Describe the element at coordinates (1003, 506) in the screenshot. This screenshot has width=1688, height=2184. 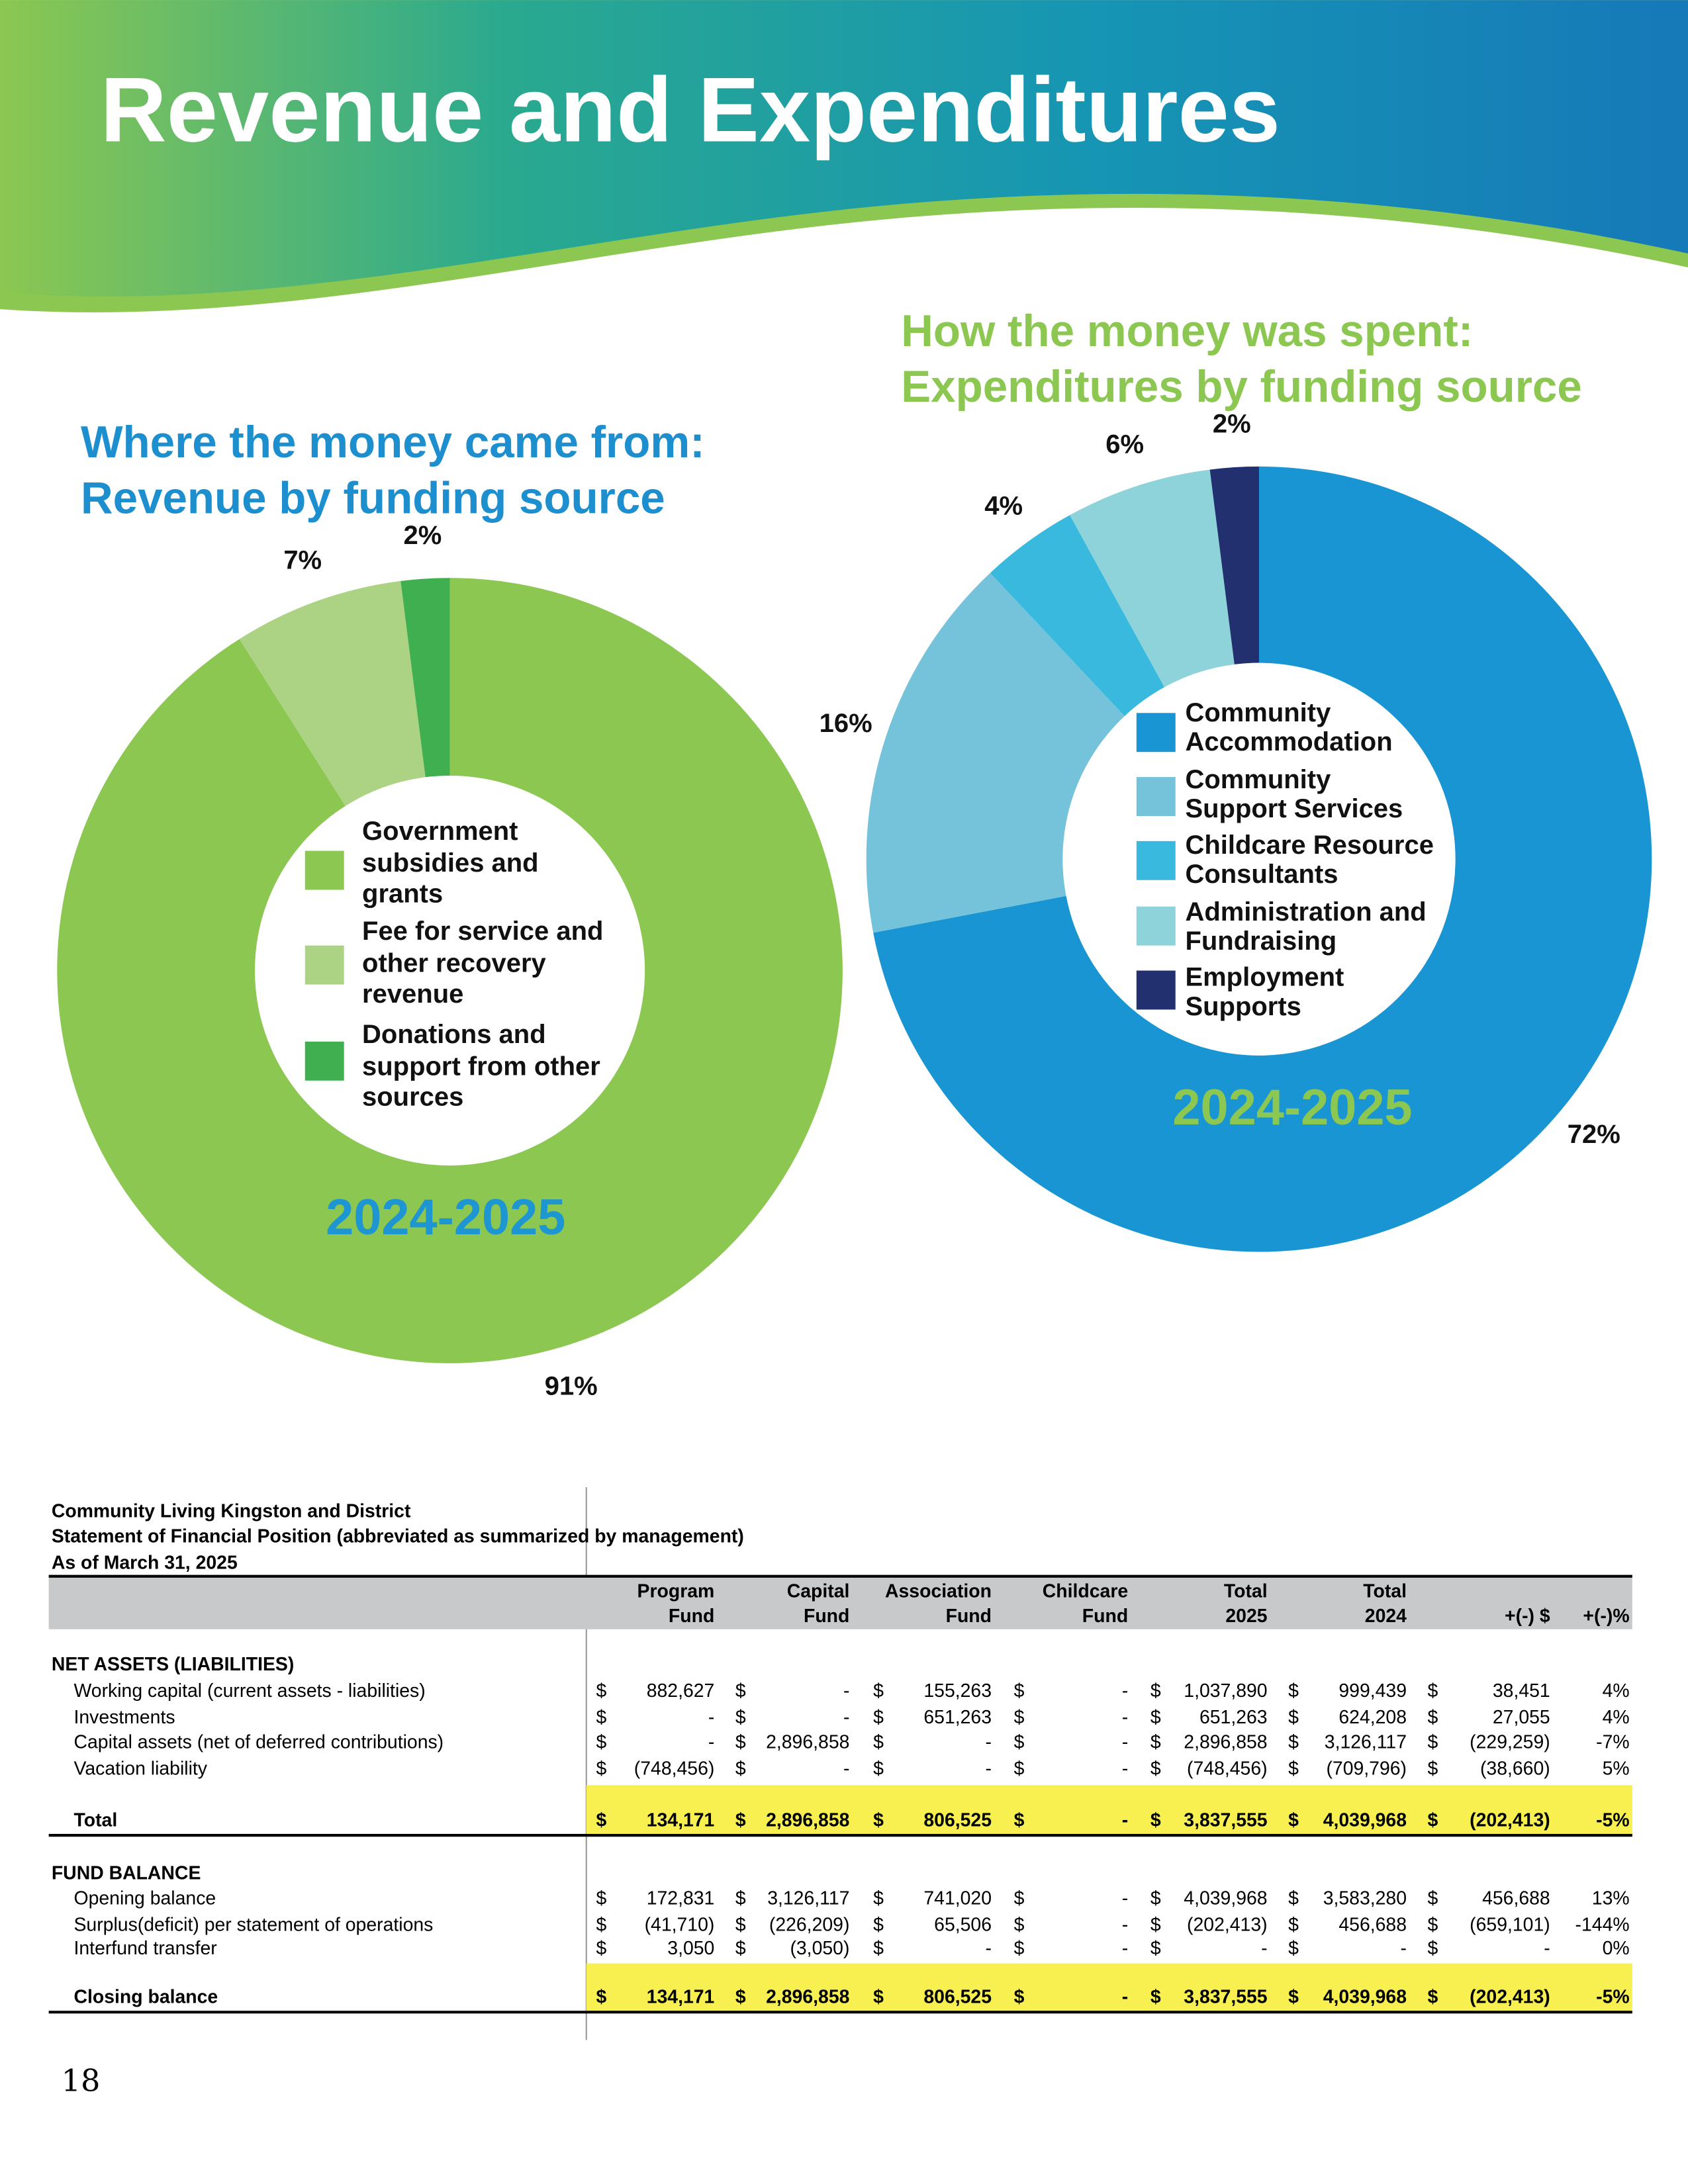
I see `slice-label: 4%` at that location.